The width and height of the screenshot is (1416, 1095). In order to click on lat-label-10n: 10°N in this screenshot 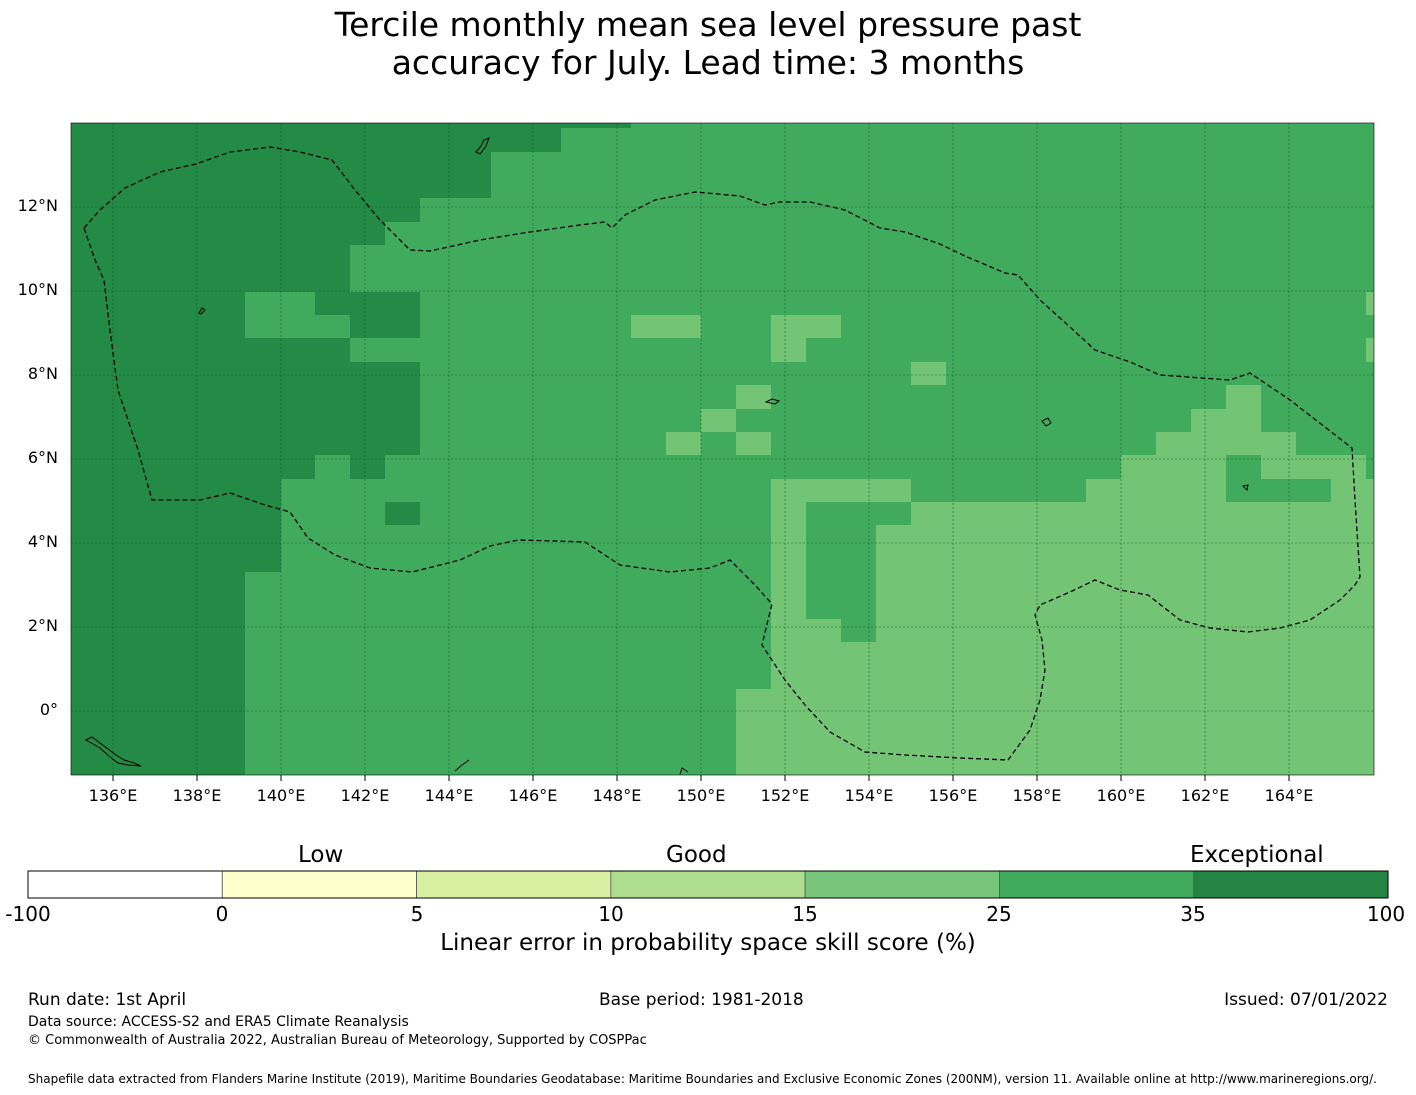, I will do `click(37, 289)`.